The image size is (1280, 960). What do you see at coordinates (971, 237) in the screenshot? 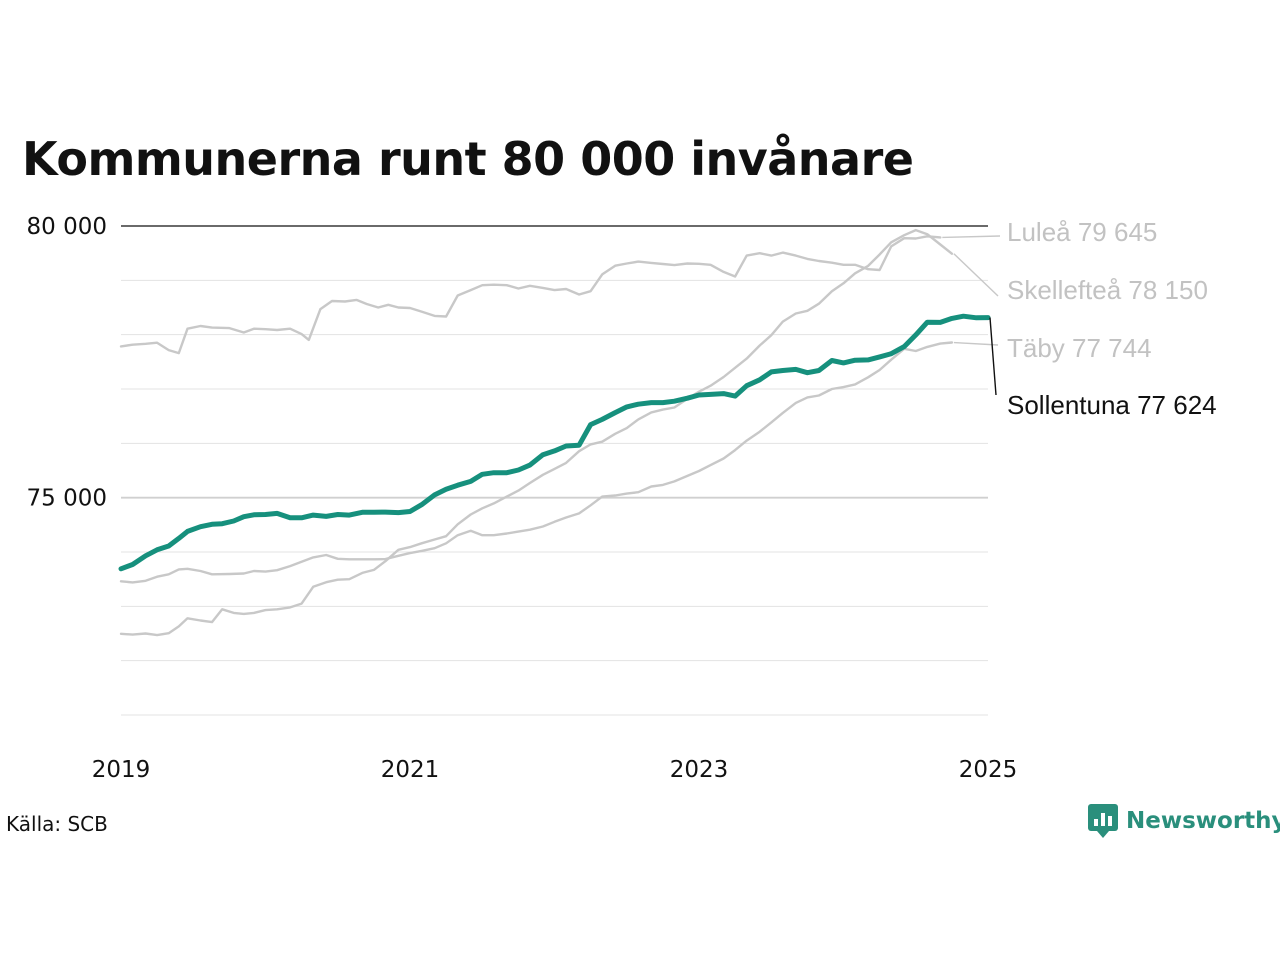
I see `label-leader-lule-` at bounding box center [971, 237].